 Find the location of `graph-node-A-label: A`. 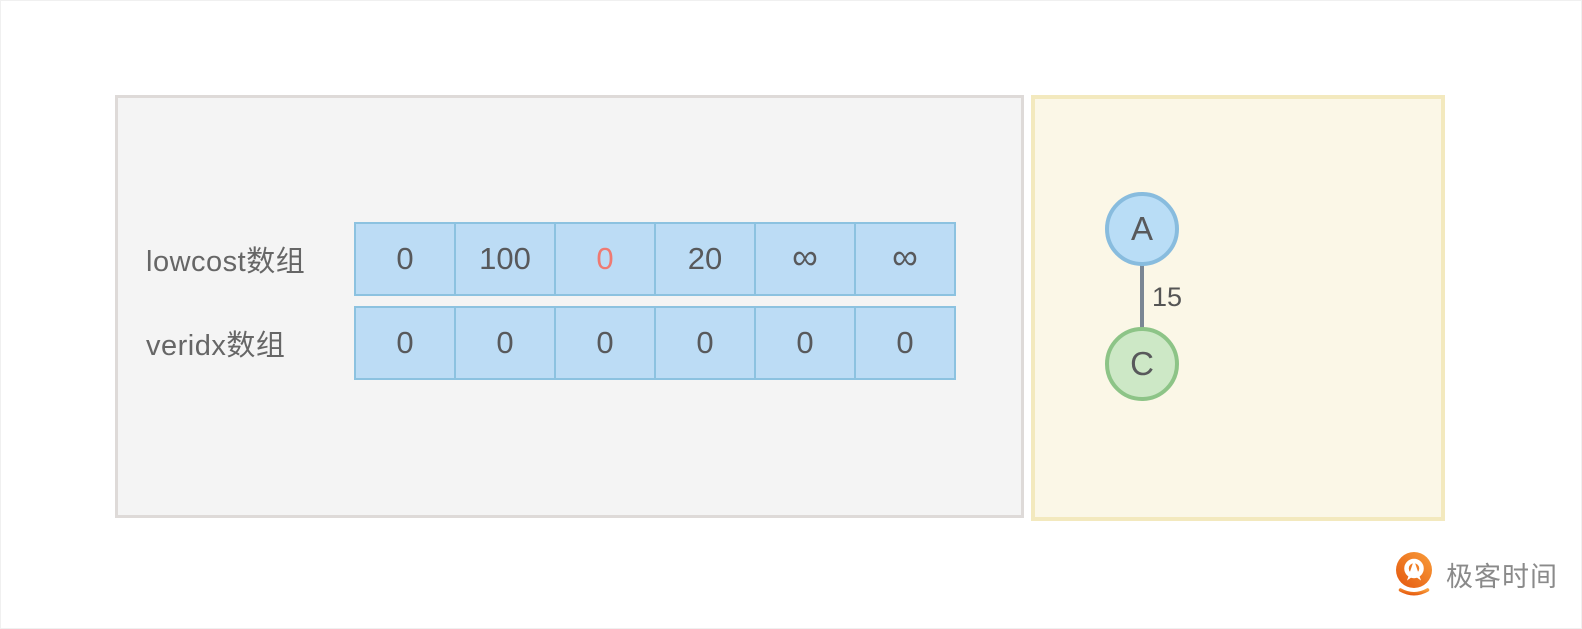

graph-node-A-label: A is located at coordinates (1141, 228).